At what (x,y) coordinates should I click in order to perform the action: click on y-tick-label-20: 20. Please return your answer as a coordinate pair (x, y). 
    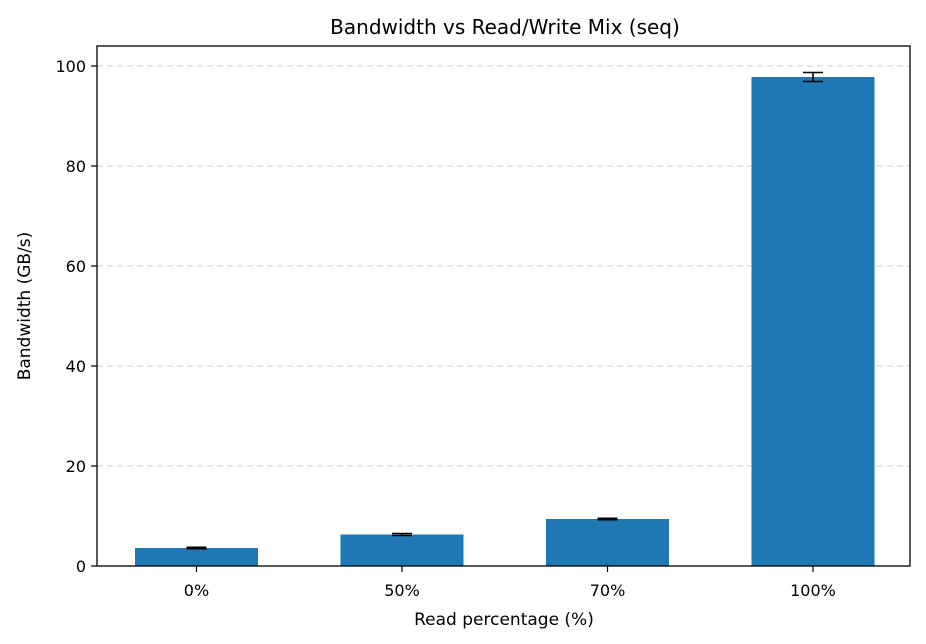
    Looking at the image, I should click on (76, 466).